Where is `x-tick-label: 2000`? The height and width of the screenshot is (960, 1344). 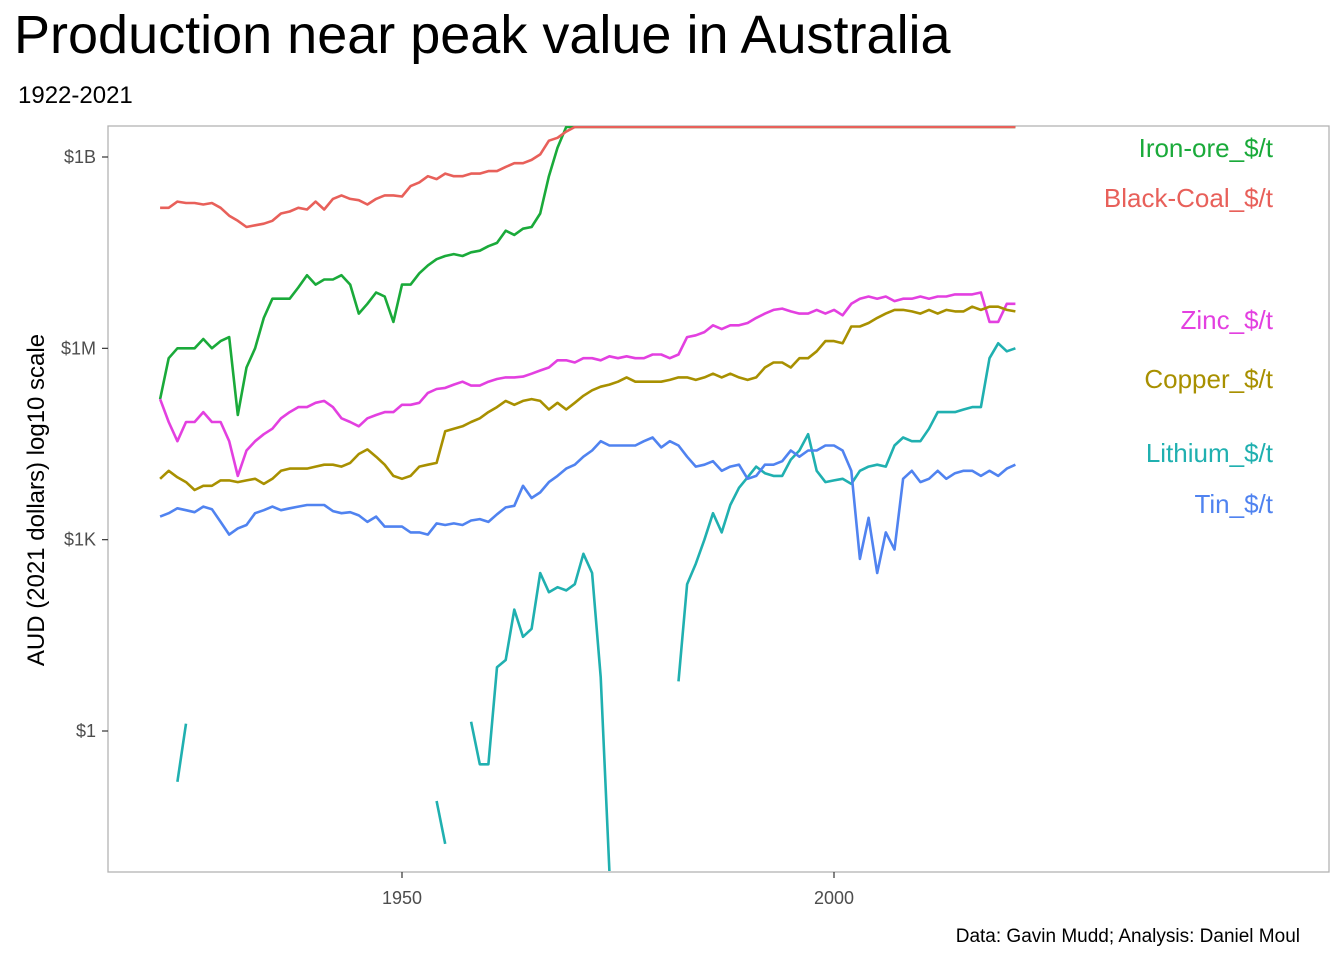
x-tick-label: 2000 is located at coordinates (834, 898).